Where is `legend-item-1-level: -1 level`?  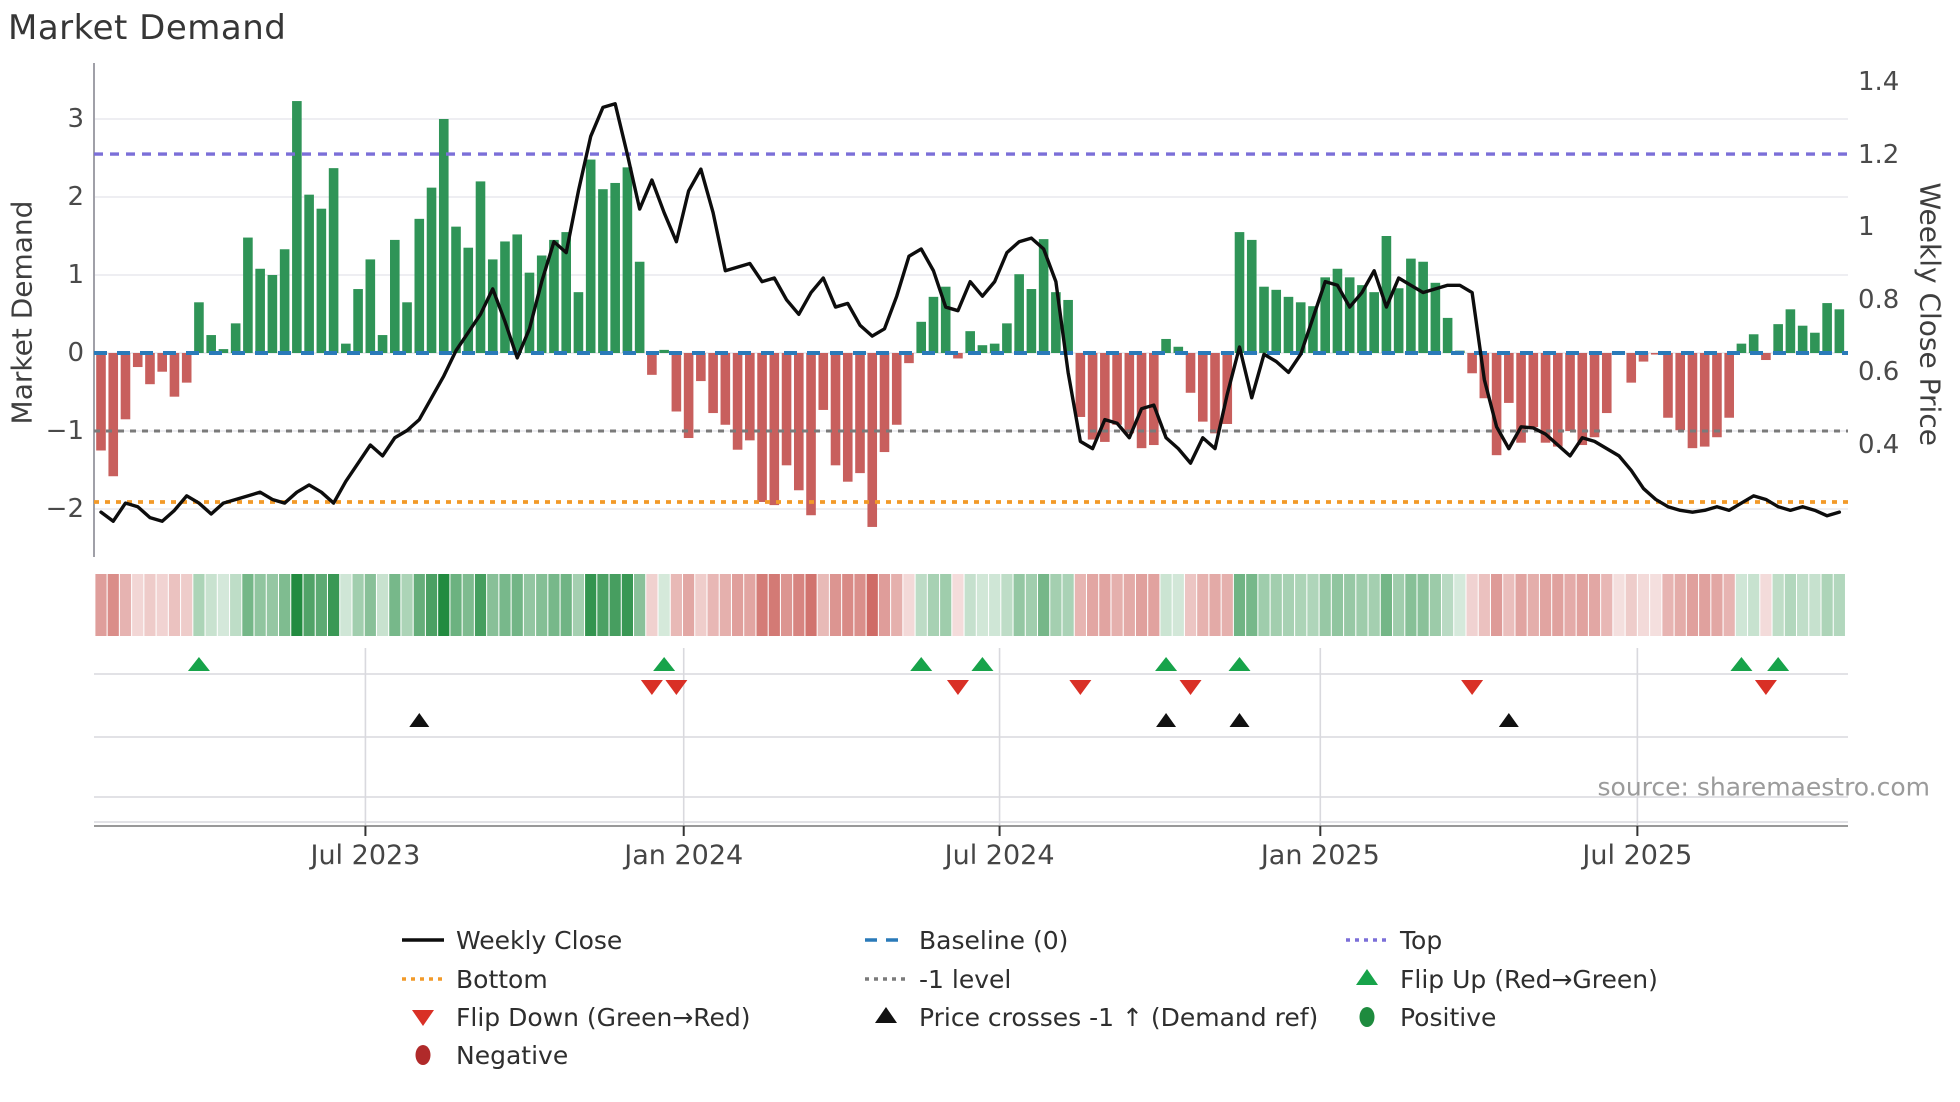 legend-item-1-level: -1 level is located at coordinates (937, 979).